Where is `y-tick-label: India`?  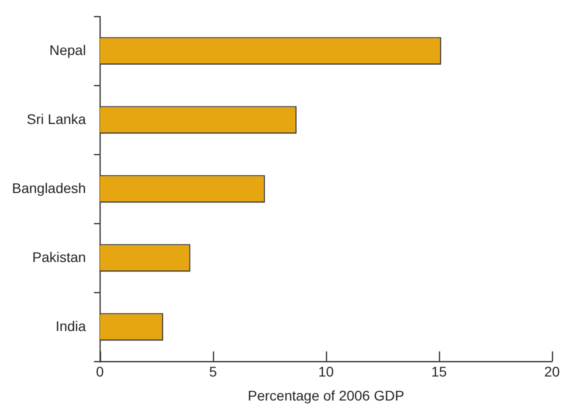
y-tick-label: India is located at coordinates (71, 326).